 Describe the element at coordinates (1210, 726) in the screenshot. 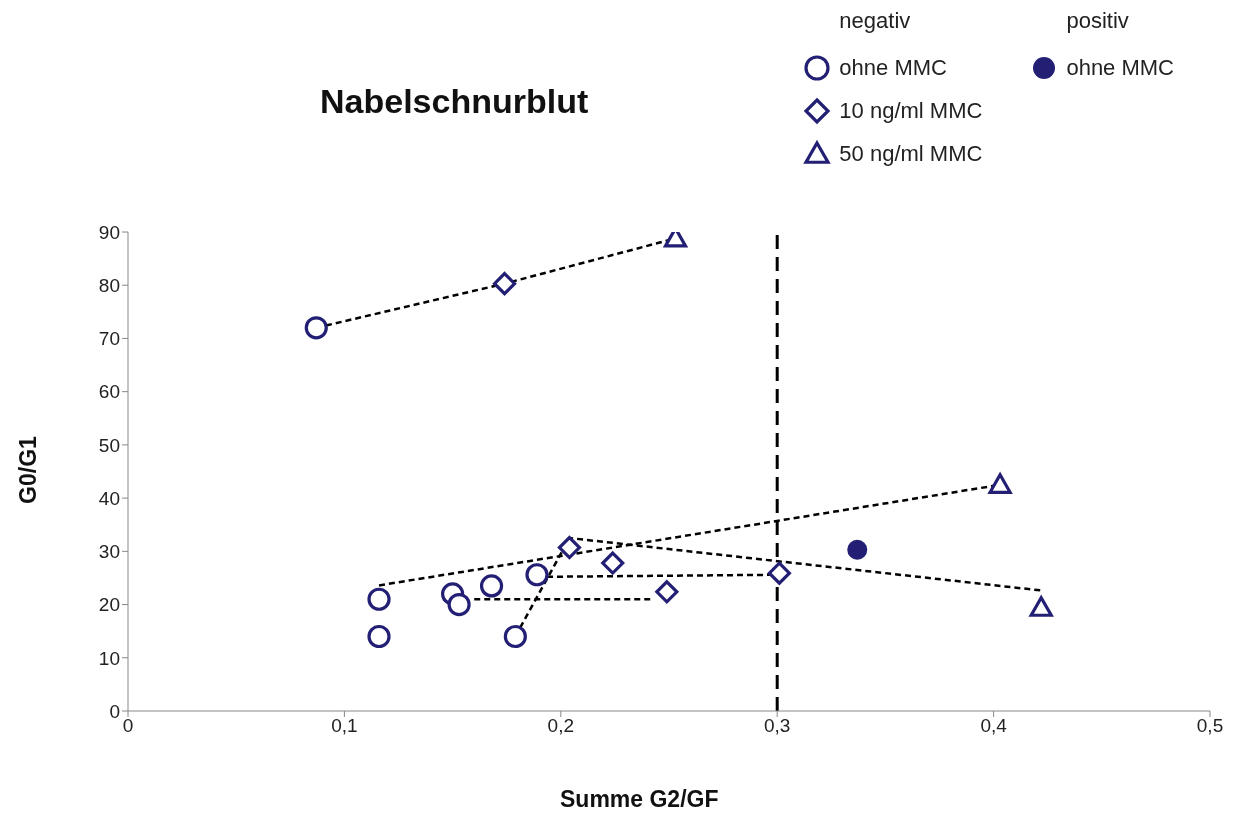

I see `x-tick-label: 0,5` at that location.